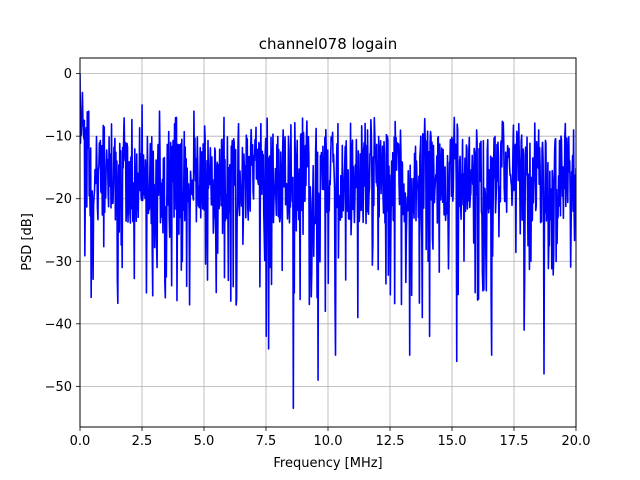 This screenshot has height=480, width=640. What do you see at coordinates (27, 242) in the screenshot?
I see `y-axis-label: PSD [dB]` at bounding box center [27, 242].